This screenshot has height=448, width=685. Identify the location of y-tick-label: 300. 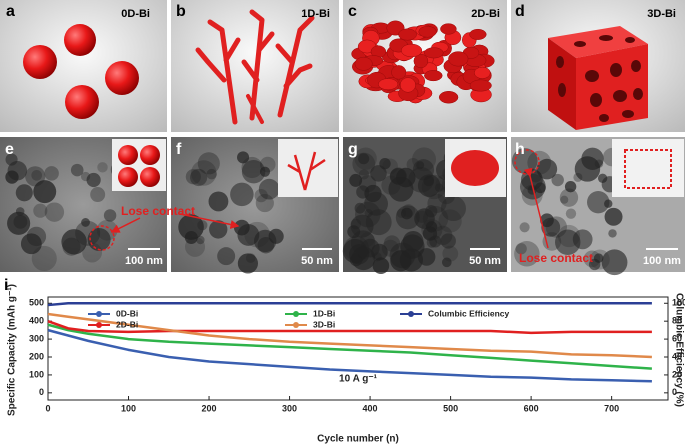
(36, 338).